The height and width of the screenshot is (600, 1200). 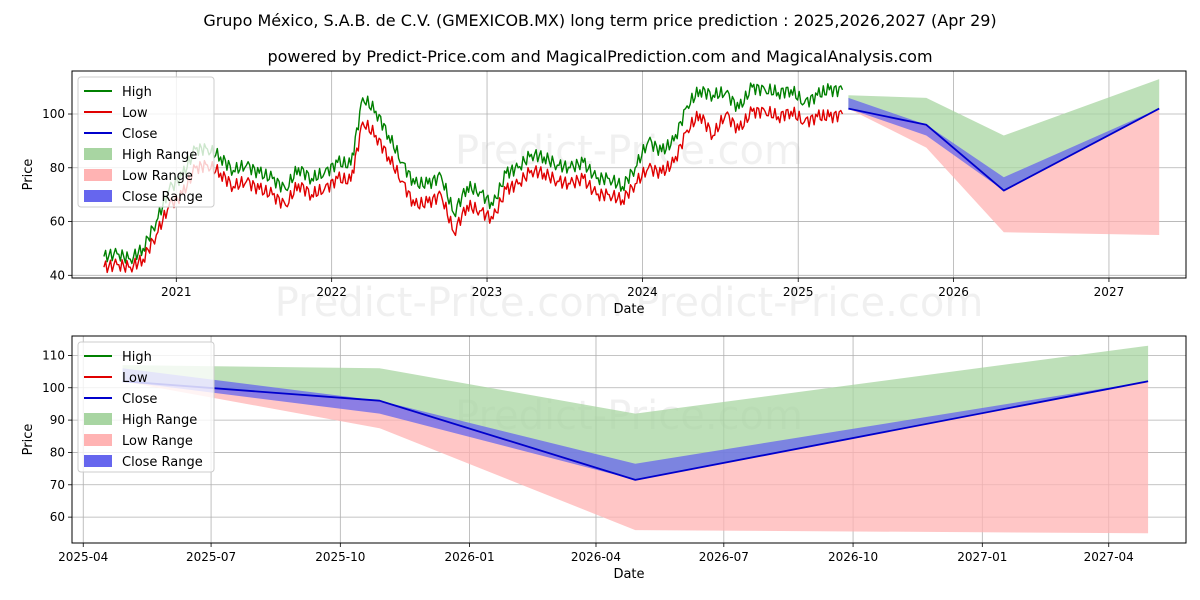 What do you see at coordinates (340, 557) in the screenshot?
I see `x-tick-label: 2025-10` at bounding box center [340, 557].